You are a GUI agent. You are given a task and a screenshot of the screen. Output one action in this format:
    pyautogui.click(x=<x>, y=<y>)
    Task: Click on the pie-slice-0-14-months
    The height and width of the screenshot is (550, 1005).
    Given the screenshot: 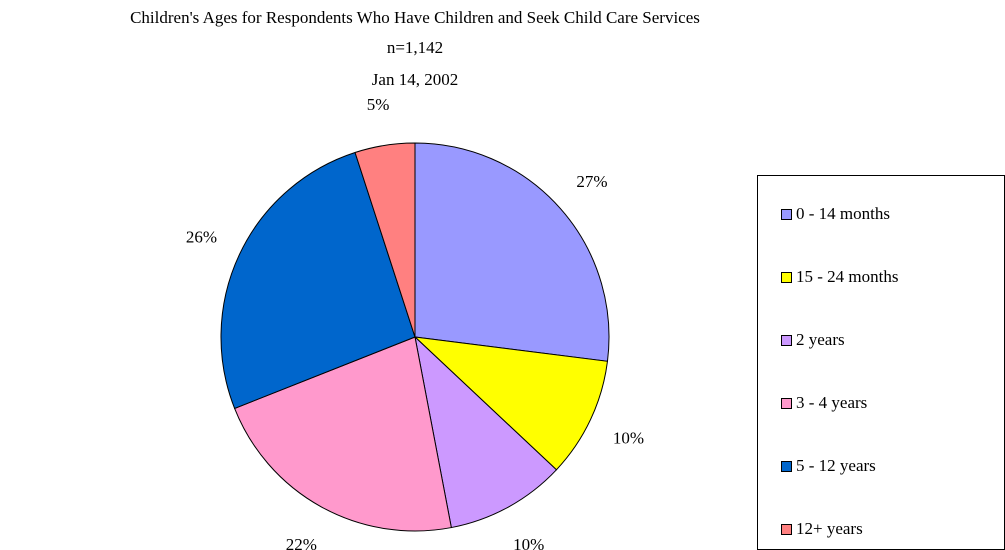 What is the action you would take?
    pyautogui.click(x=512, y=252)
    